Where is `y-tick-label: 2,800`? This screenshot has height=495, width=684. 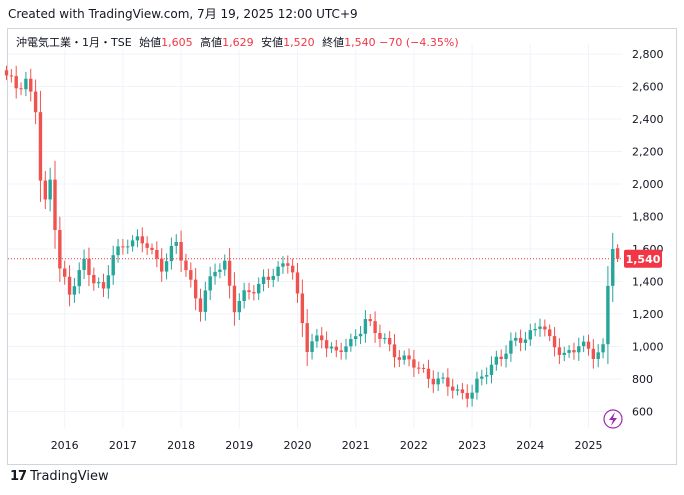
y-tick-label: 2,800 is located at coordinates (648, 54).